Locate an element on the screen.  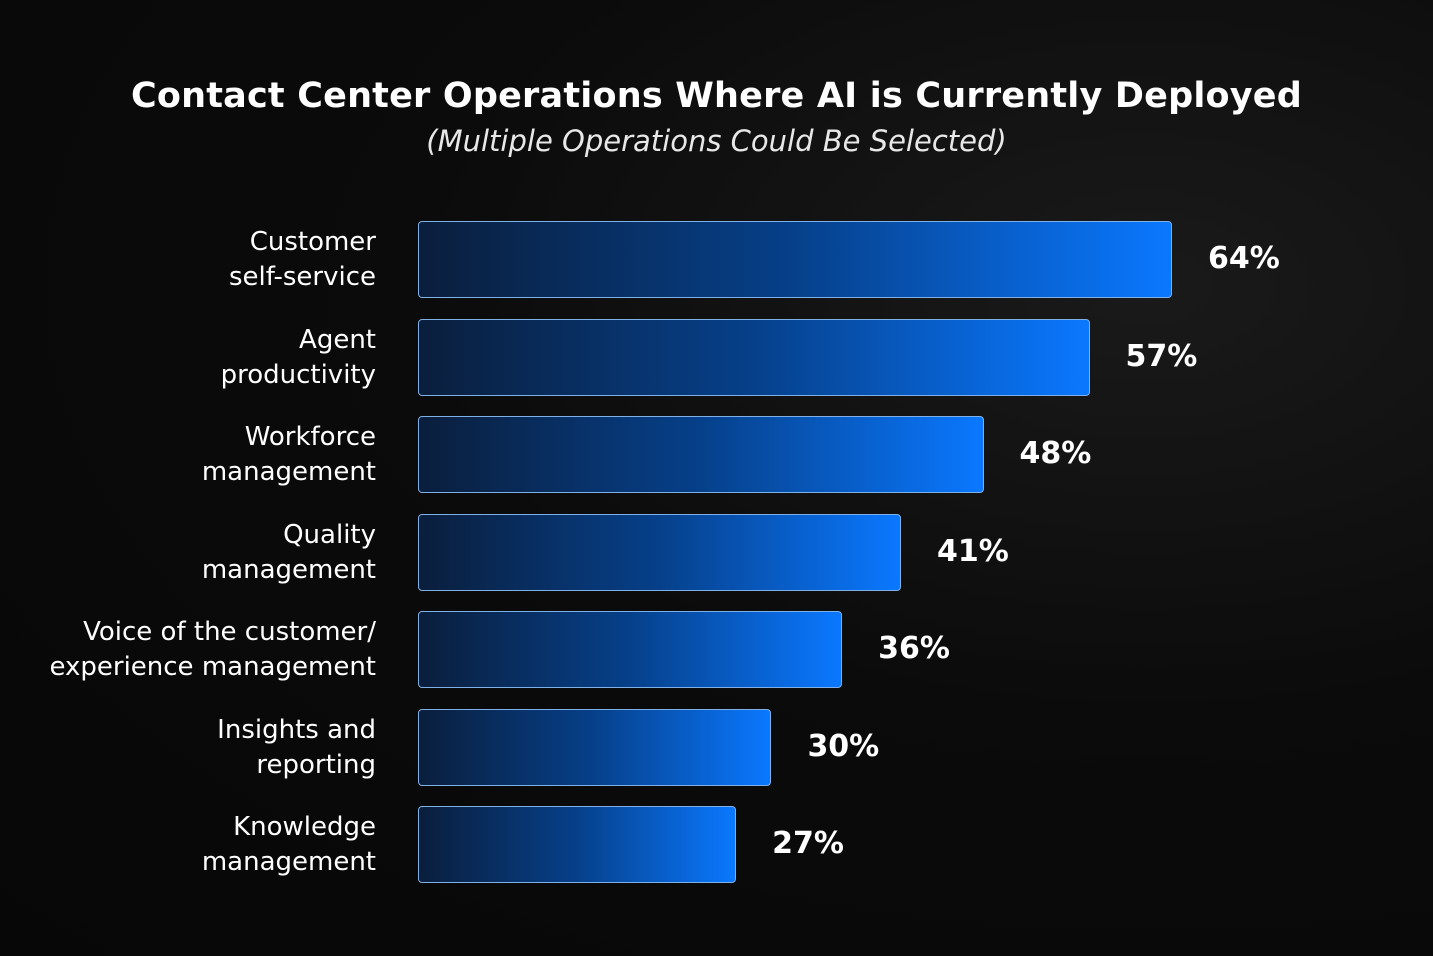
value-label: 64% is located at coordinates (1244, 258).